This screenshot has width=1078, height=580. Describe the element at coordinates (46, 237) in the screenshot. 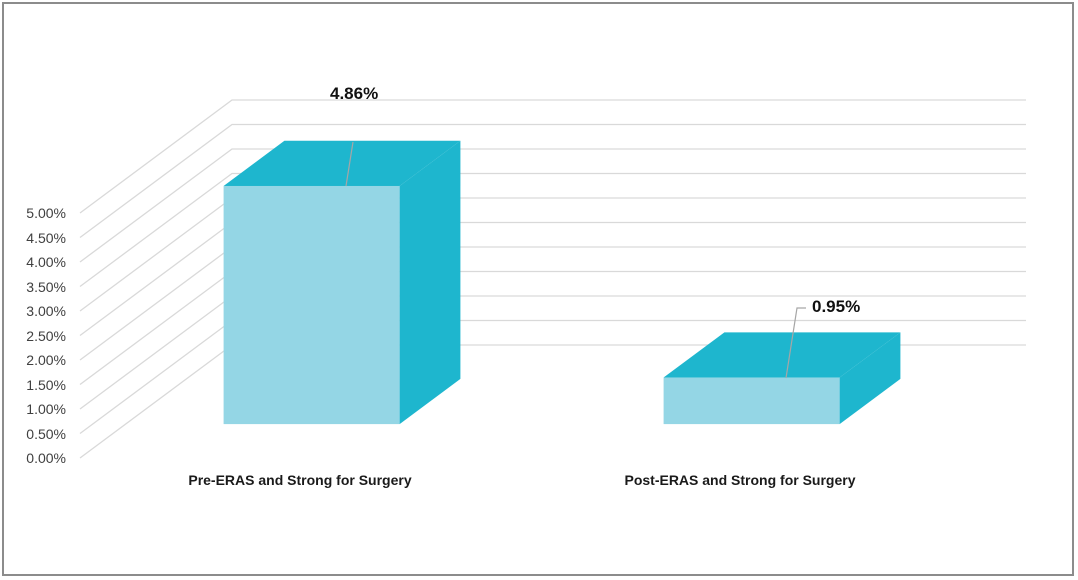

I see `y-tick-label: 4.50%` at that location.